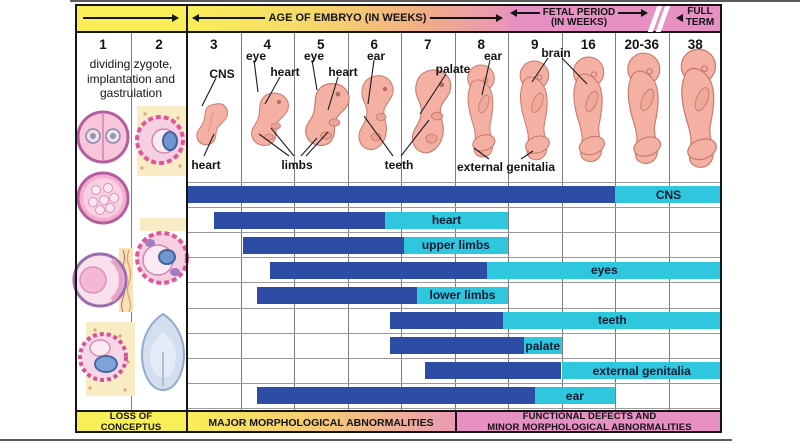 This screenshot has width=800, height=445. Describe the element at coordinates (376, 113) in the screenshot. I see `embryo-week6-figure` at that location.